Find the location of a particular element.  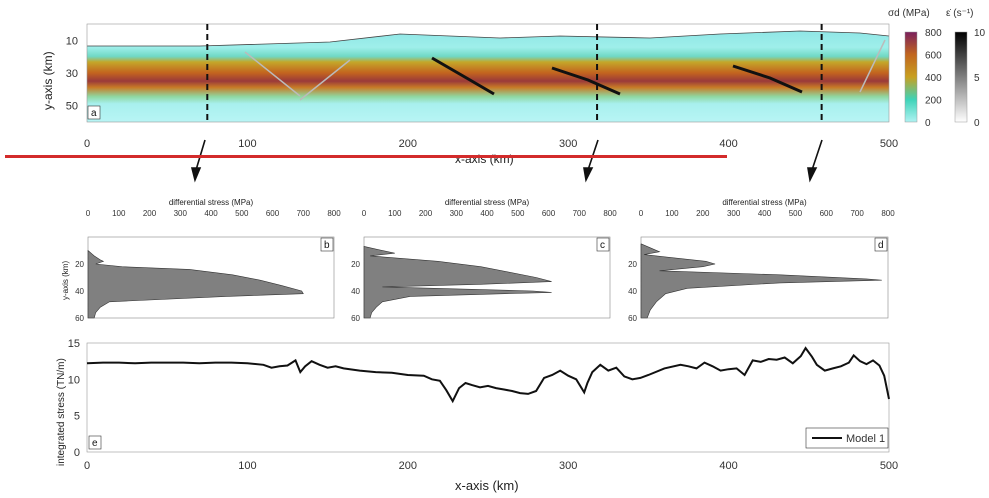

panel-a-xtick-label: 0 is located at coordinates (87, 144).